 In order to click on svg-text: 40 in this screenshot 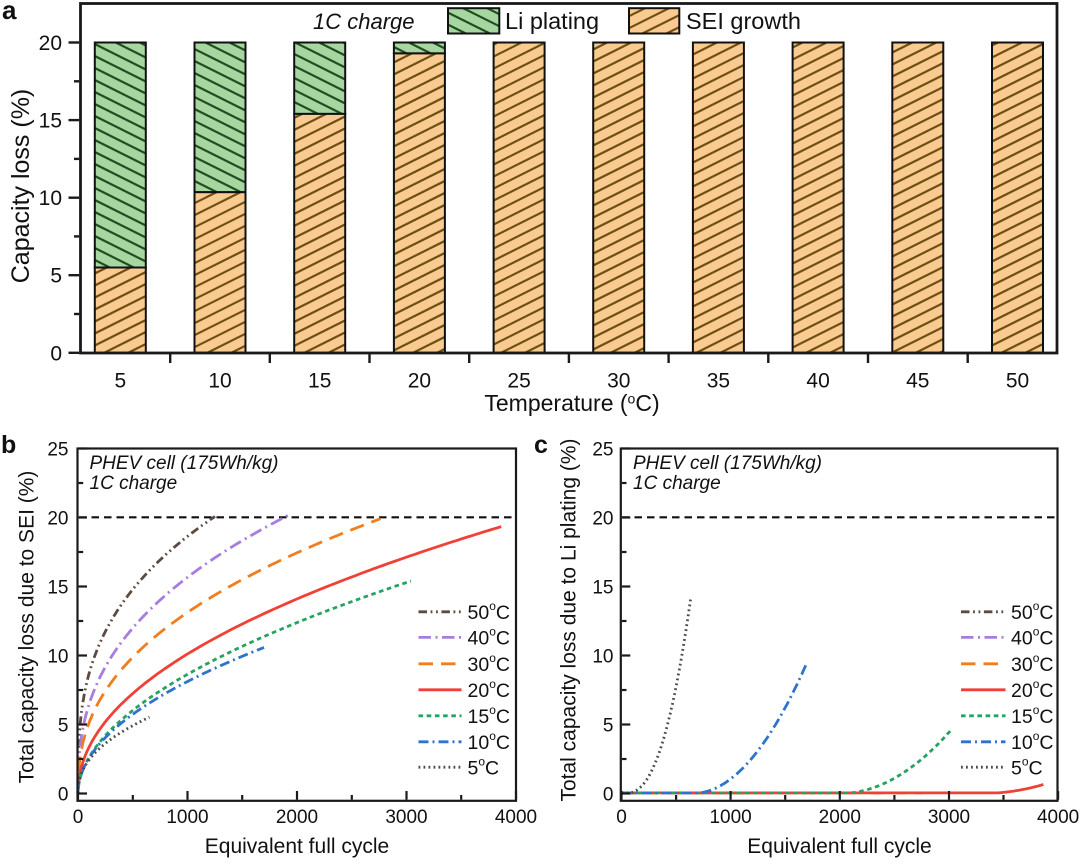, I will do `click(817, 381)`.